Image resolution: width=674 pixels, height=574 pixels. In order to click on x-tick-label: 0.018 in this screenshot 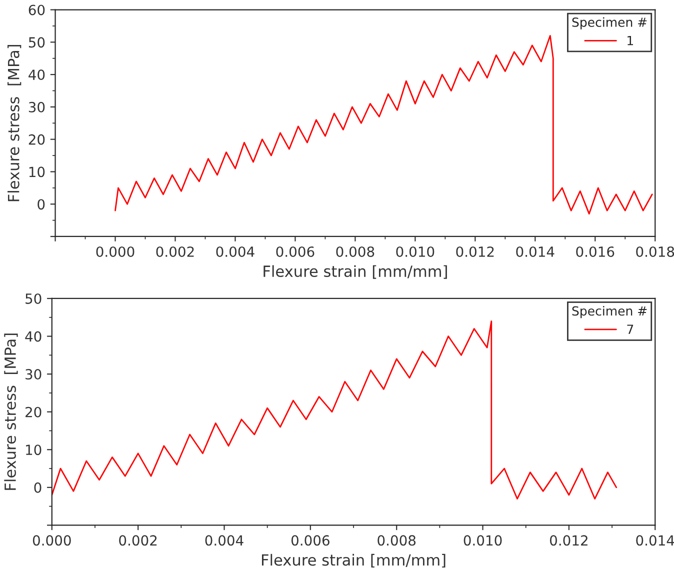, I will do `click(655, 251)`.